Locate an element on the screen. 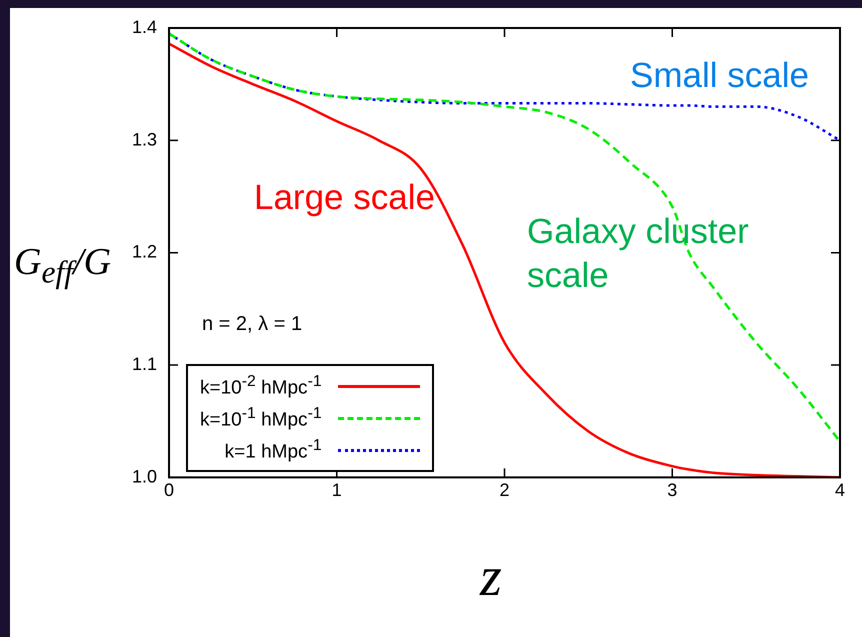  x-tick-label: 4 is located at coordinates (840, 490).